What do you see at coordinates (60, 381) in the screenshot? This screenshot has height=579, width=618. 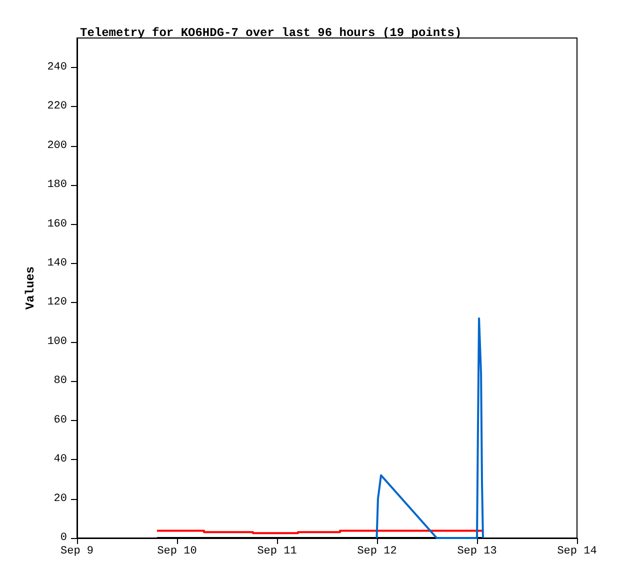 I see `y-tick-label: 80` at bounding box center [60, 381].